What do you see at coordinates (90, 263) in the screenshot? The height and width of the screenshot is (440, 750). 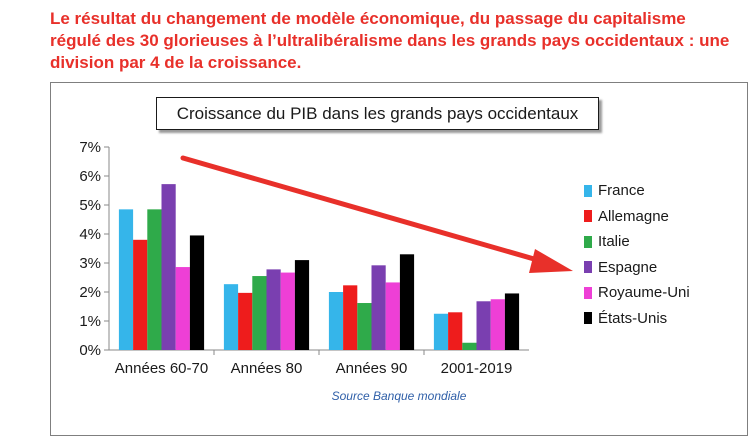 I see `y-tick-label: 3%` at bounding box center [90, 263].